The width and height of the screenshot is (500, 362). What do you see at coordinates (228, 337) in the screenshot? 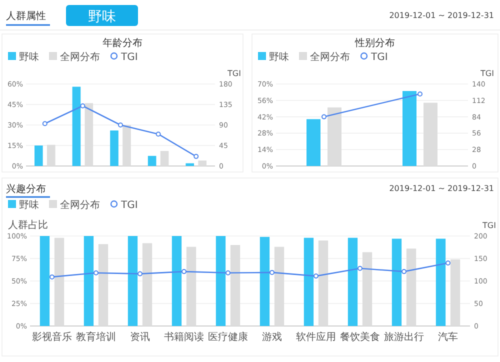
I see `x-tick-label: 医疗健康` at bounding box center [228, 337].